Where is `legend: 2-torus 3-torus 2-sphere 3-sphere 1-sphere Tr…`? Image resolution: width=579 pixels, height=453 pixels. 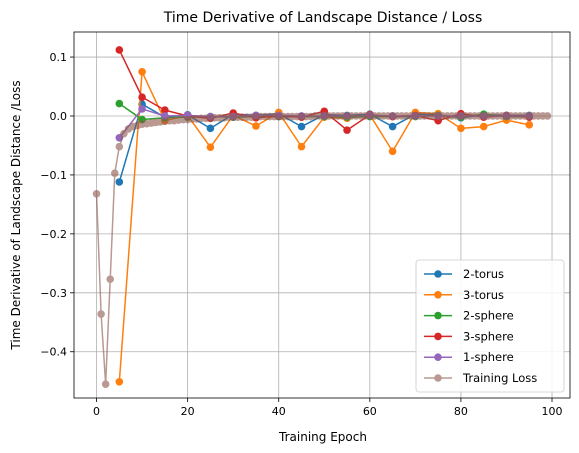
legend: 2-torus 3-torus 2-sphere 3-sphere 1-sphere Tr… is located at coordinates (490, 326).